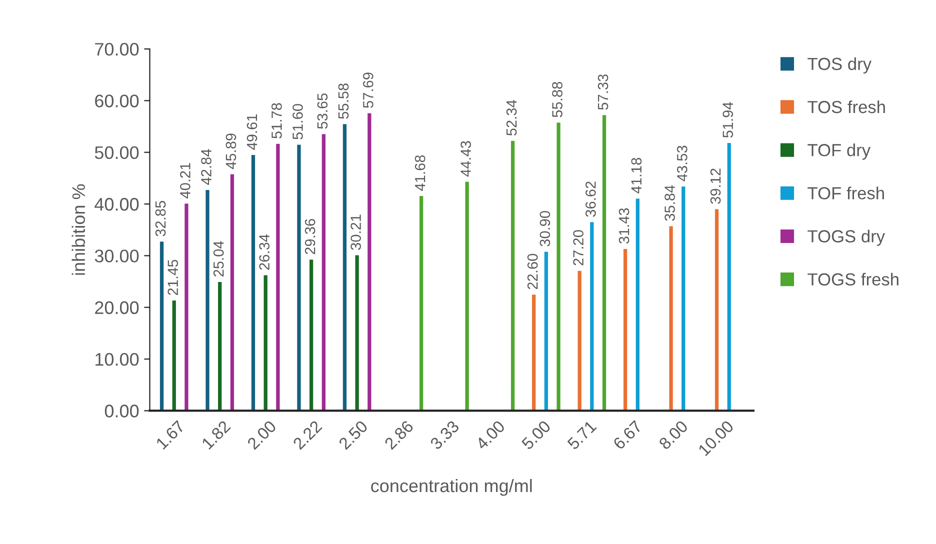  What do you see at coordinates (160, 218) in the screenshot?
I see `data-label: 32.85` at bounding box center [160, 218].